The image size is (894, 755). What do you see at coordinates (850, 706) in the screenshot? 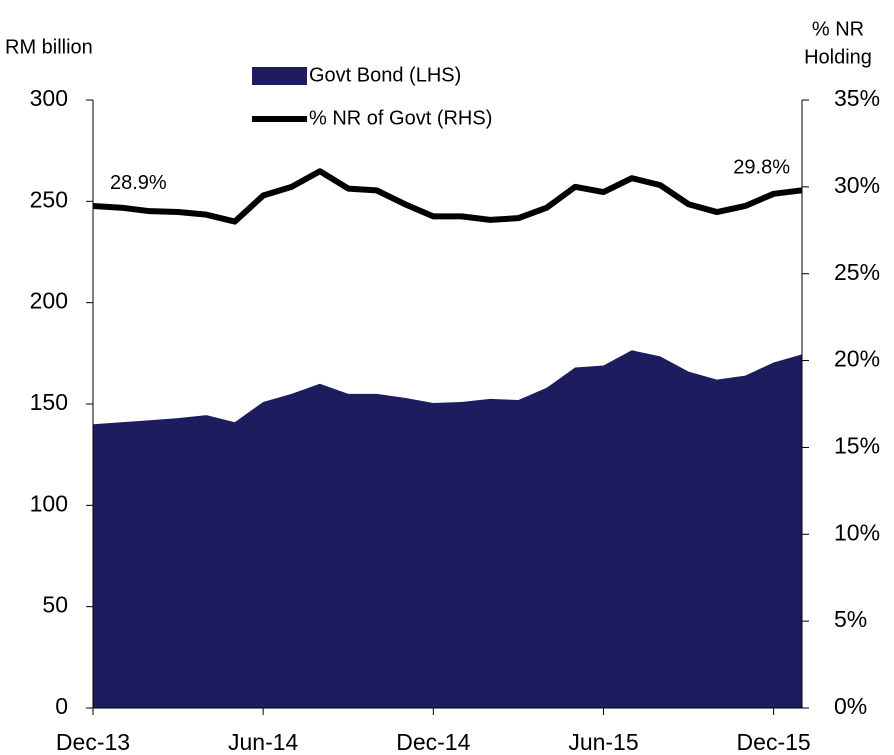
I see `y2-tick-label: 0%` at bounding box center [850, 706].